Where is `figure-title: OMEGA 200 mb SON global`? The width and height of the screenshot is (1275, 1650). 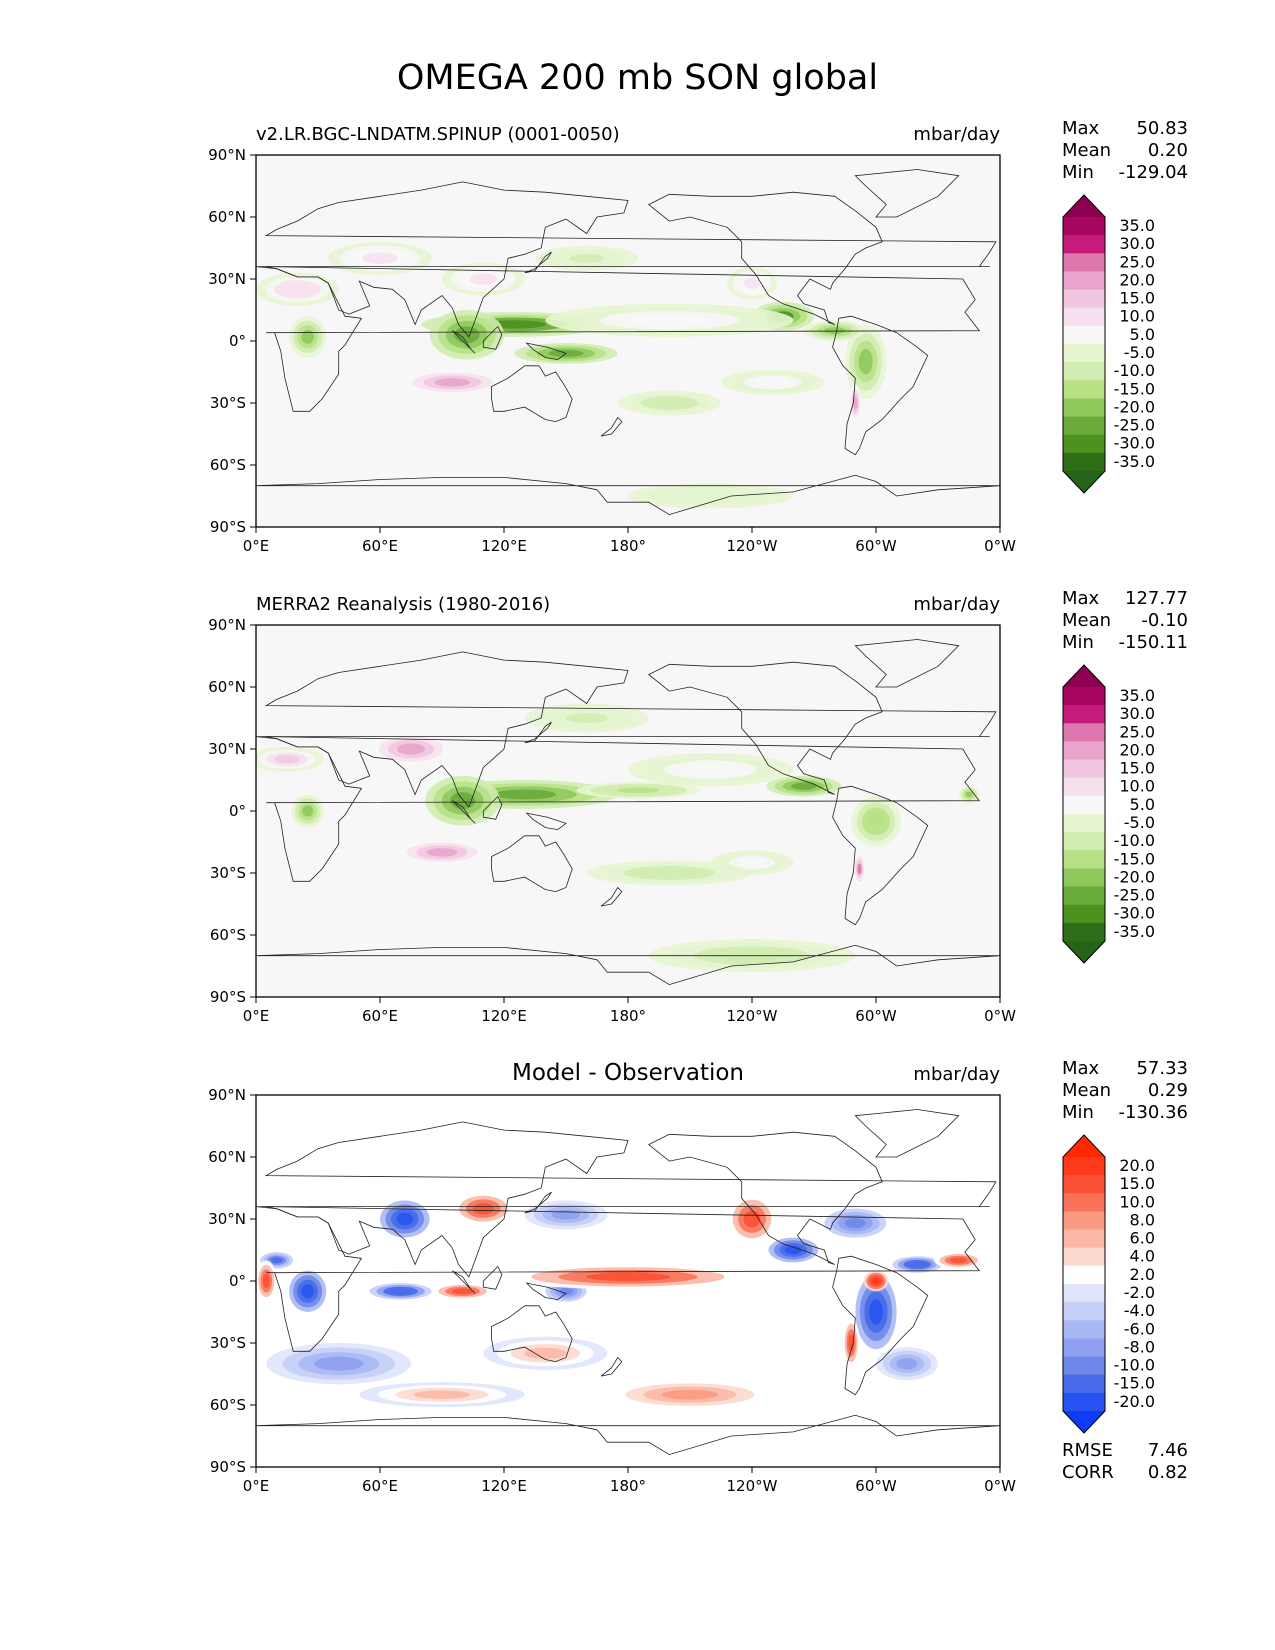
figure-title: OMEGA 200 mb SON global is located at coordinates (637, 78).